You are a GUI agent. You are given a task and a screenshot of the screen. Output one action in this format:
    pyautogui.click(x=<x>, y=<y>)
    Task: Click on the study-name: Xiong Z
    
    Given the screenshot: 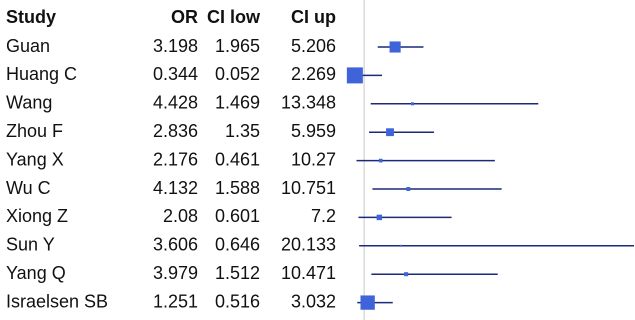 What is the action you would take?
    pyautogui.click(x=37, y=216)
    